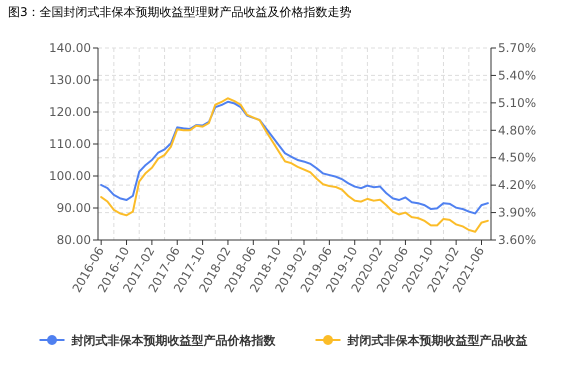 The image size is (585, 390). What do you see at coordinates (70, 48) in the screenshot?
I see `y-tick-label: 140.00` at bounding box center [70, 48].